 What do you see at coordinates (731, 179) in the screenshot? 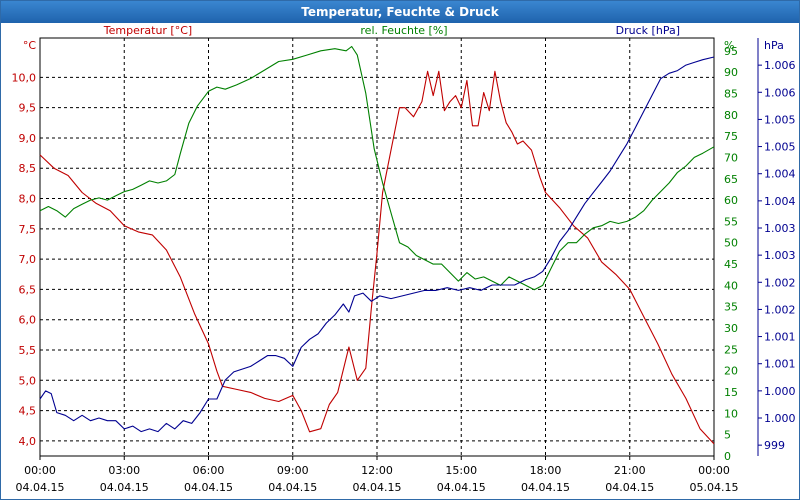
I see `humidity-tick-label: 65` at bounding box center [731, 179].